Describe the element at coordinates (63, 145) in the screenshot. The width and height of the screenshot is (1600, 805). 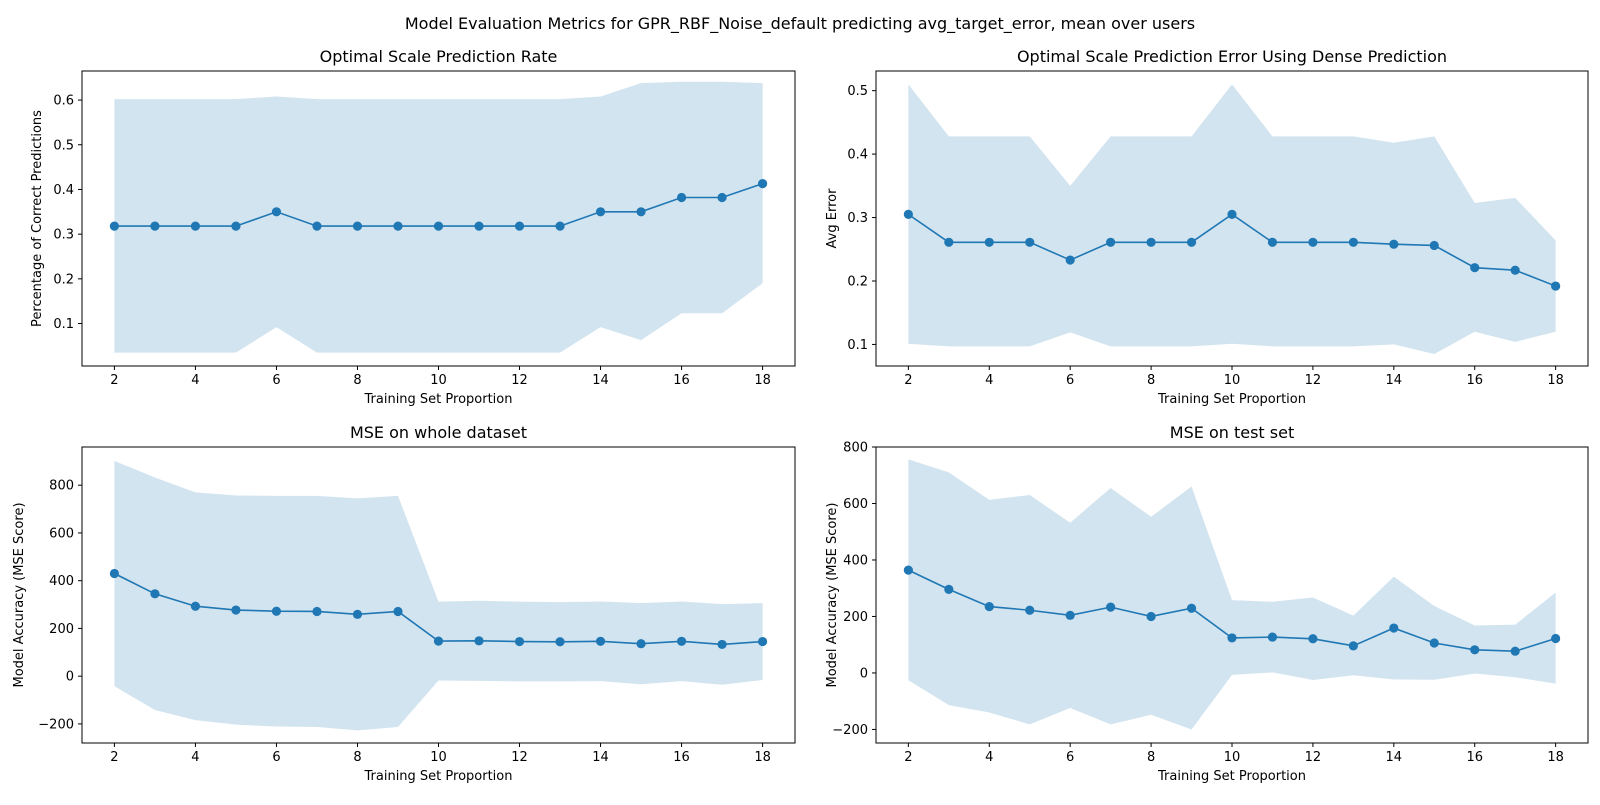
I see `y-tick-label: 0.5` at that location.